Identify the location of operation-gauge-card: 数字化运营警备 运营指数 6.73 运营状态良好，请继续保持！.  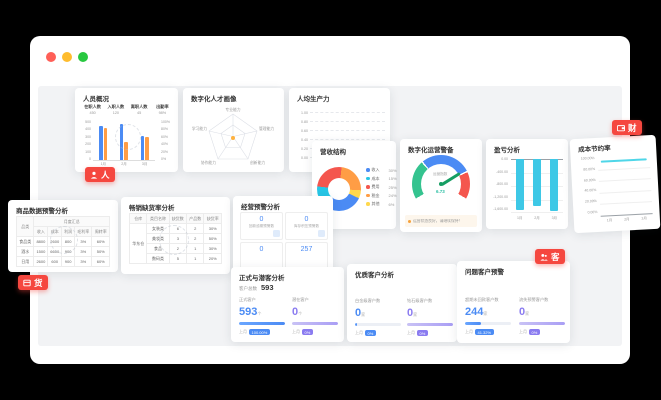
(441, 185).